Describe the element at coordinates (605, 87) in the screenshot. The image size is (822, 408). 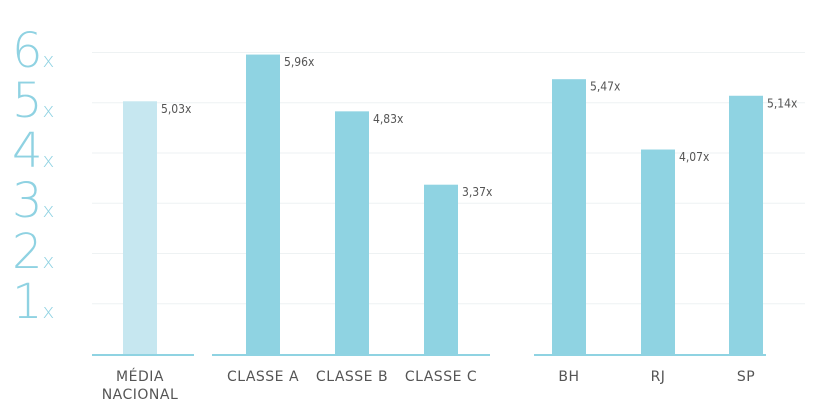
I see `value-label: 5,47x` at that location.